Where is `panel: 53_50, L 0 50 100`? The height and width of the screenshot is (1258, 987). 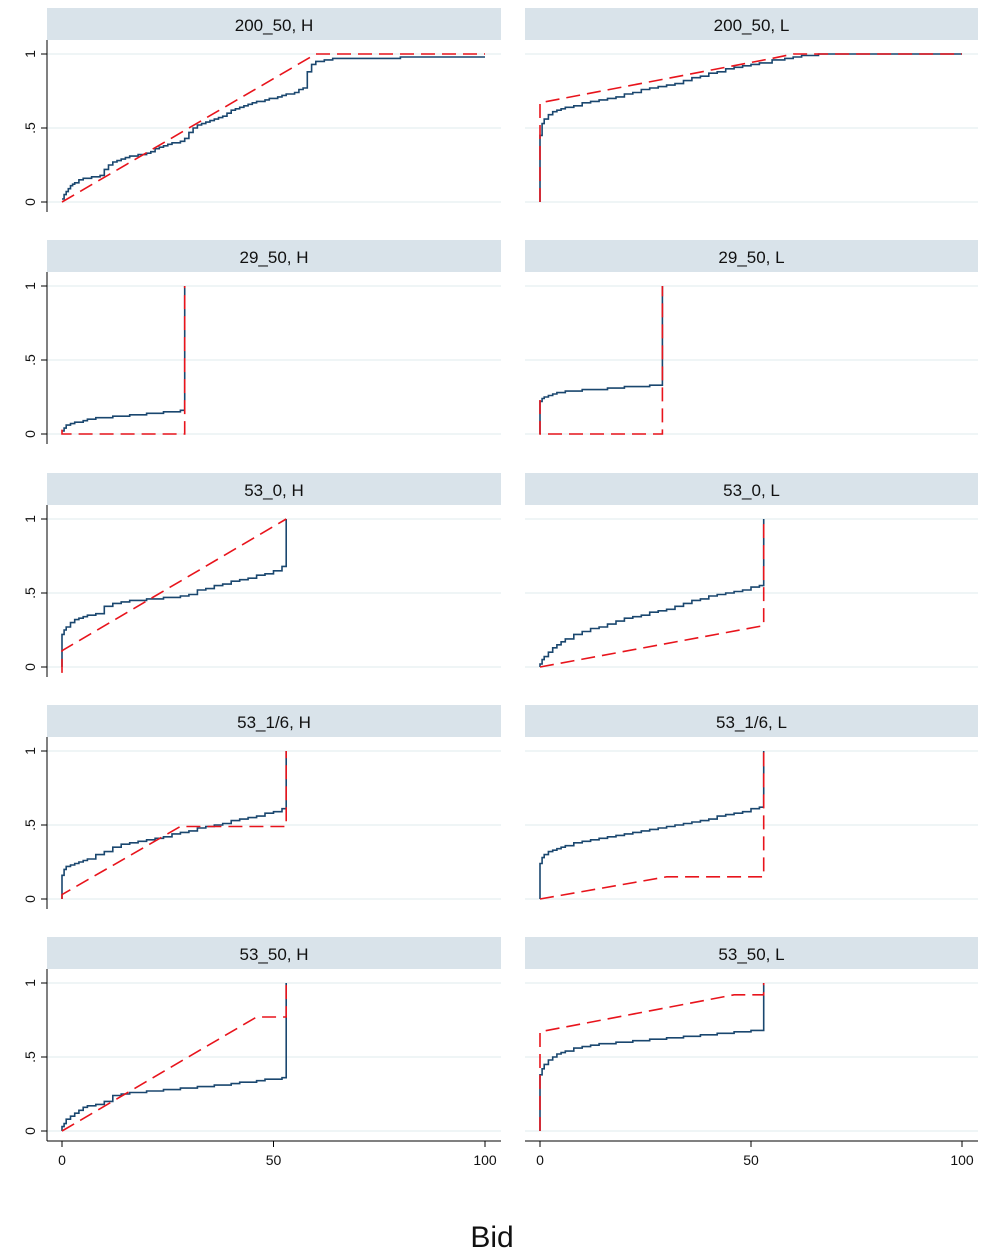 panel: 53_50, L 0 50 100 is located at coordinates (751, 1052).